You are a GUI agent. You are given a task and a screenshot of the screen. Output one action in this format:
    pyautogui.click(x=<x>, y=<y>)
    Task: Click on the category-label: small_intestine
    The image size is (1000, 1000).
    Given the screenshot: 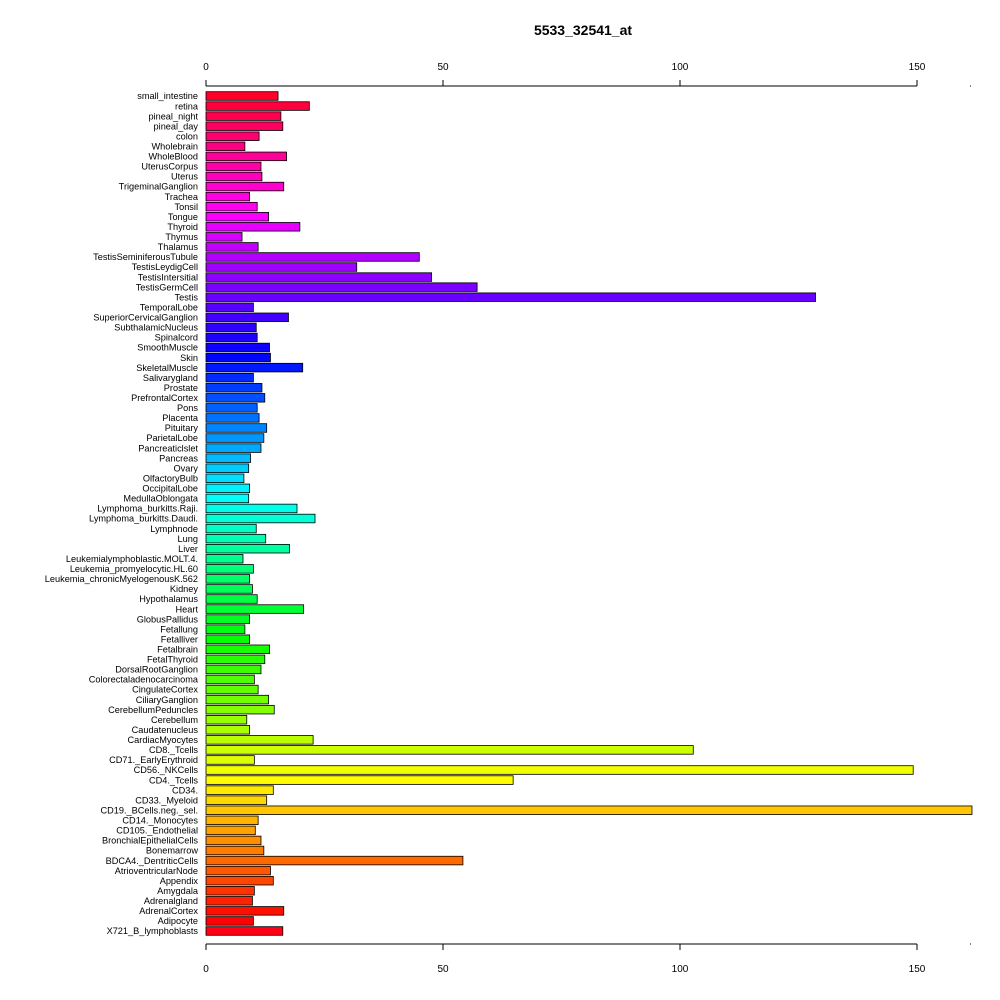 What is the action you would take?
    pyautogui.click(x=167, y=96)
    